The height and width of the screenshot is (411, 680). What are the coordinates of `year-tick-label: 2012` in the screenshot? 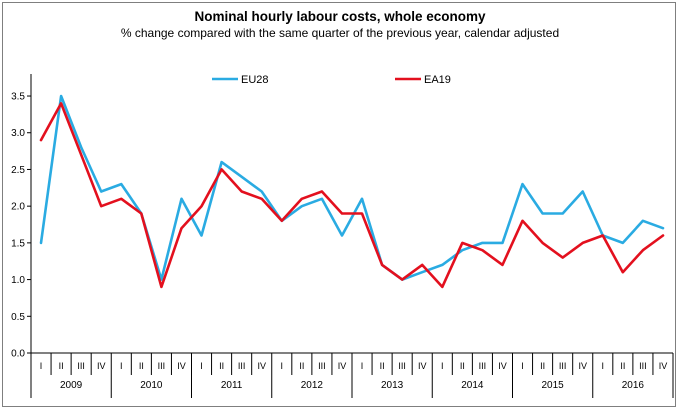 It's located at (312, 385).